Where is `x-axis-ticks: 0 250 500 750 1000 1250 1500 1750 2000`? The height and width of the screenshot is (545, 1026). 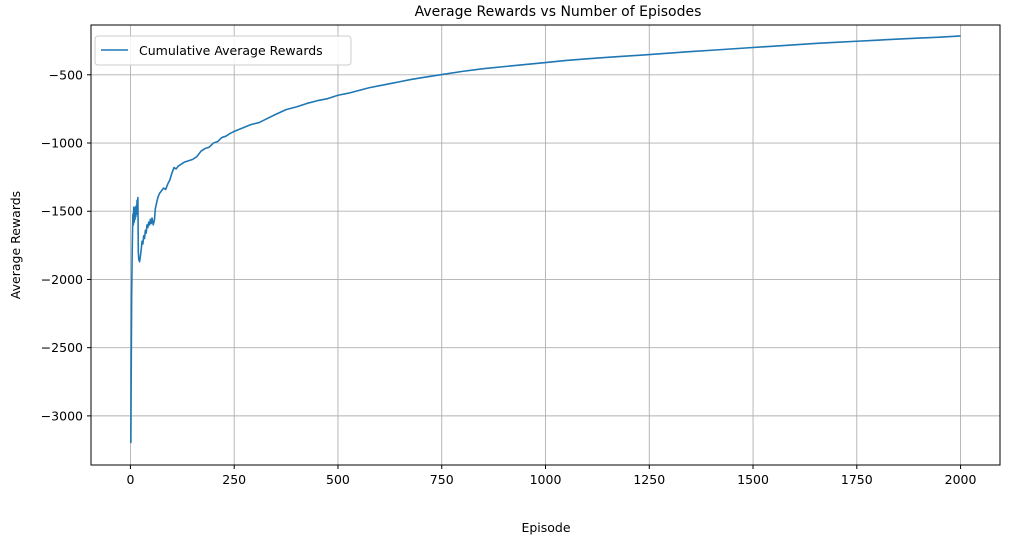 x-axis-ticks: 0 250 500 750 1000 1250 1500 1750 2000 is located at coordinates (551, 476).